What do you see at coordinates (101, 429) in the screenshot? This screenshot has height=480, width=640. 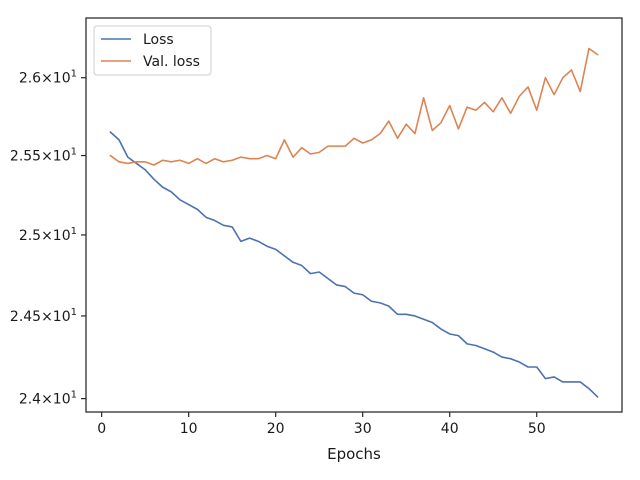 I see `x-tick-label: 0` at bounding box center [101, 429].